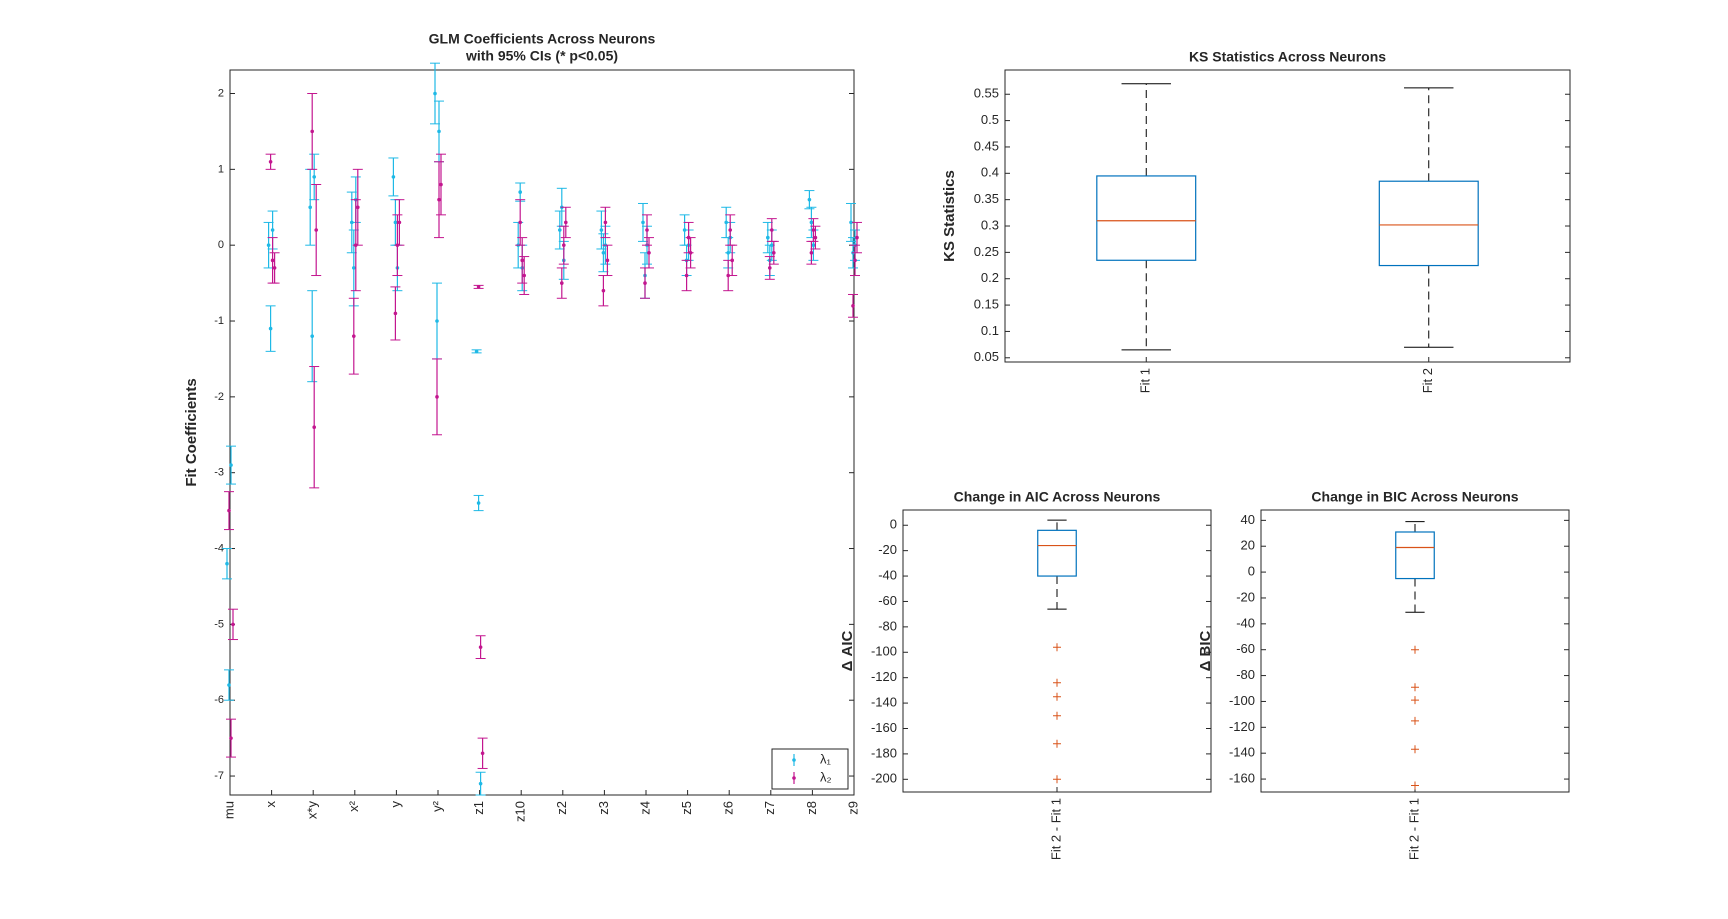 The width and height of the screenshot is (1728, 919). I want to click on x-tick-label: Fit 1, so click(1145, 380).